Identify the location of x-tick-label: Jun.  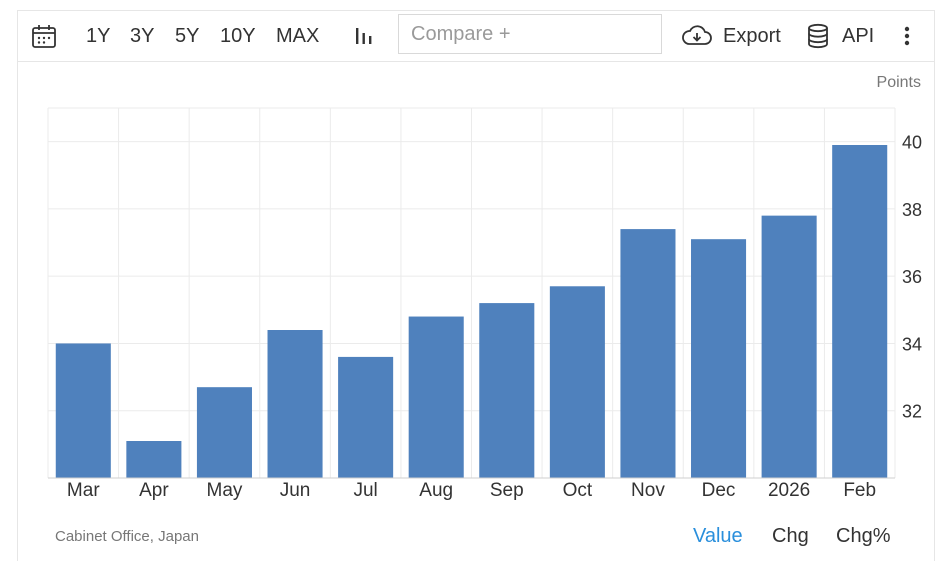
(295, 490).